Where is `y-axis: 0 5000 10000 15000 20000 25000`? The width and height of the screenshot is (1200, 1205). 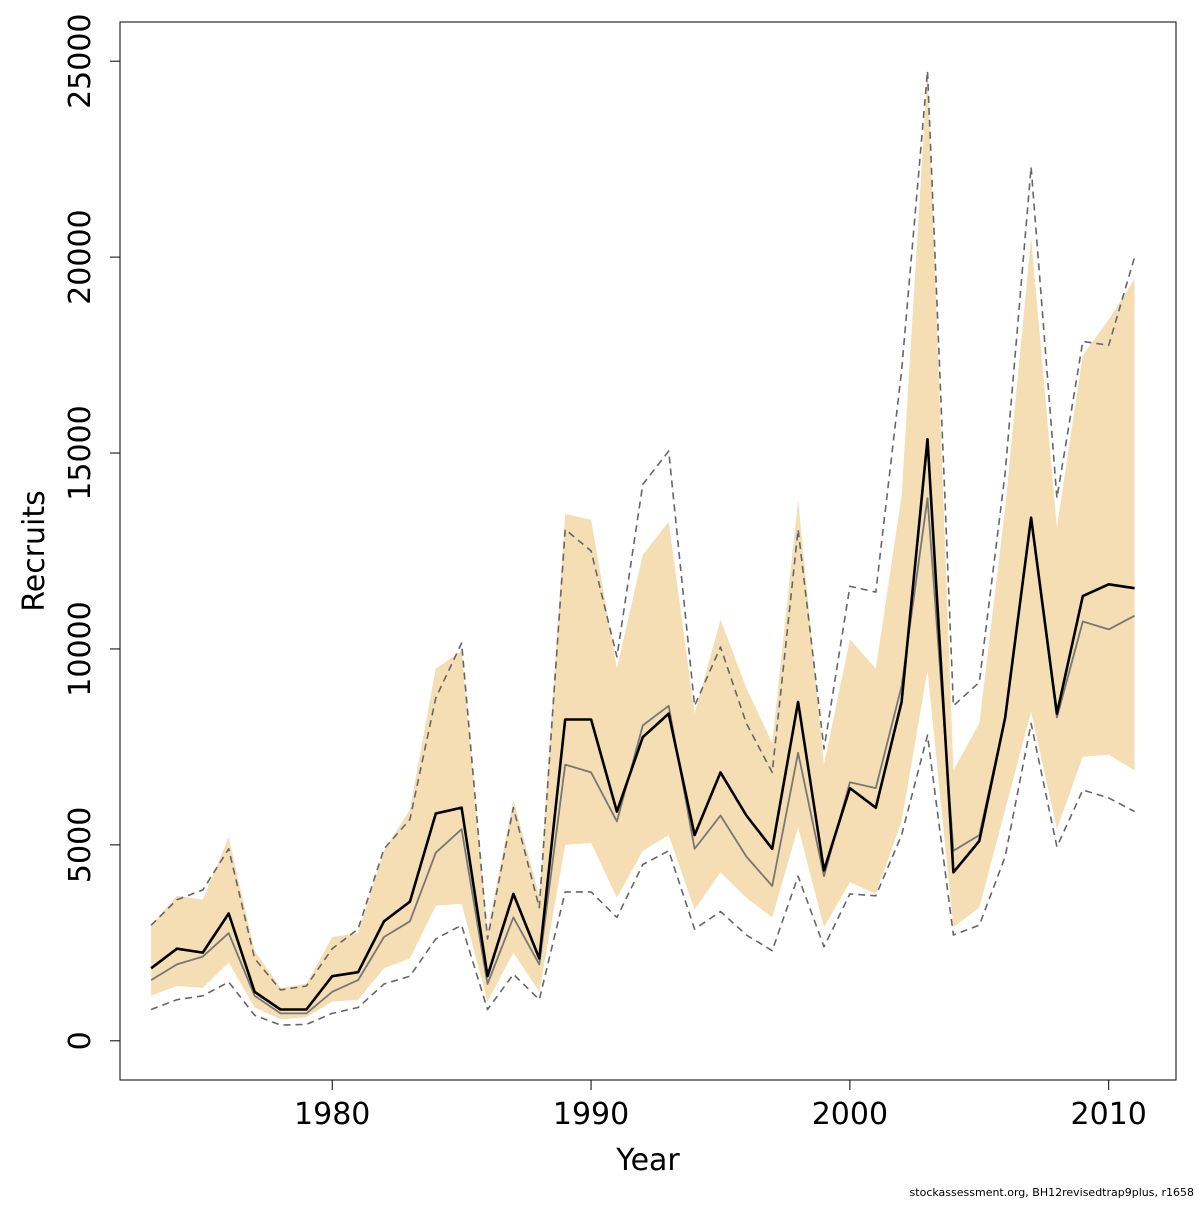
y-axis: 0 5000 10000 15000 20000 25000 is located at coordinates (91, 531).